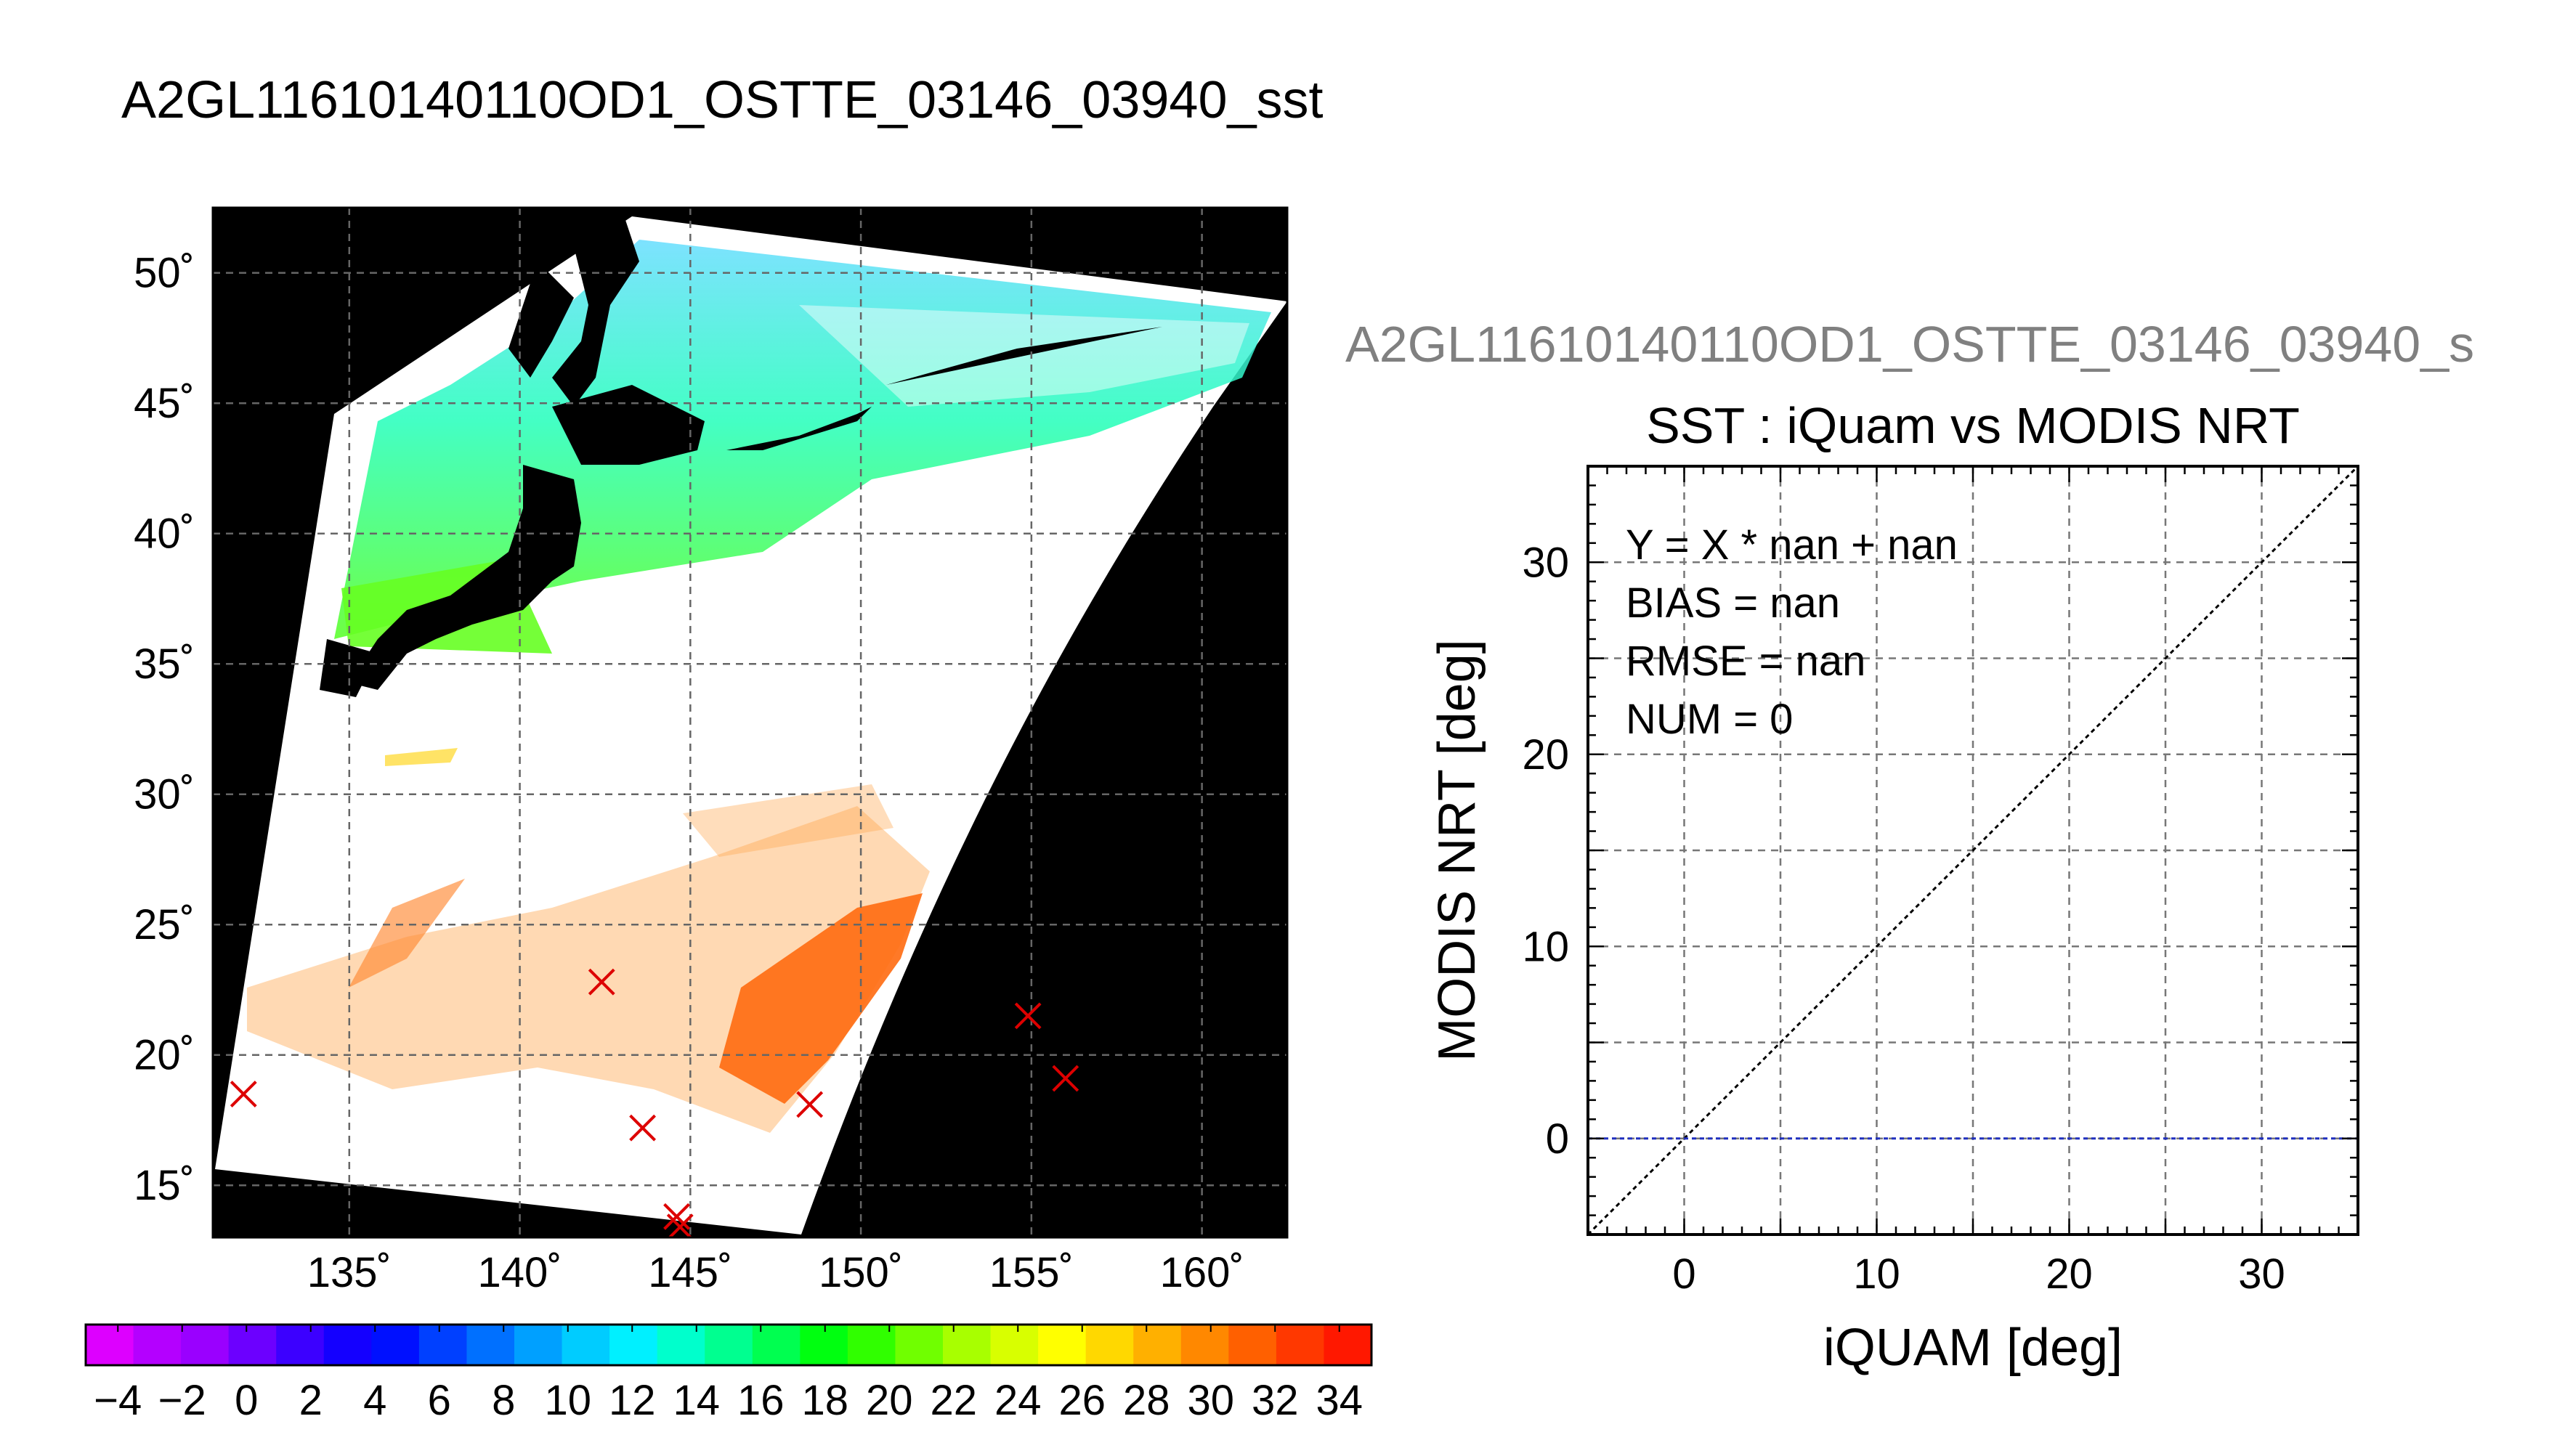 This screenshot has height=1456, width=2549. Describe the element at coordinates (568, 1401) in the screenshot. I see `colorbar-label: 10` at that location.